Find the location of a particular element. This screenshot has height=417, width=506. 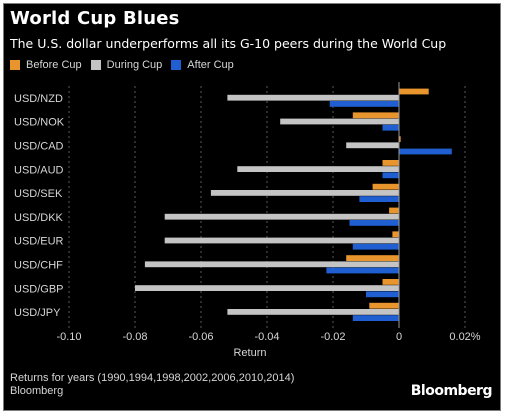

category-label-0: USD/NZD is located at coordinates (38, 99).